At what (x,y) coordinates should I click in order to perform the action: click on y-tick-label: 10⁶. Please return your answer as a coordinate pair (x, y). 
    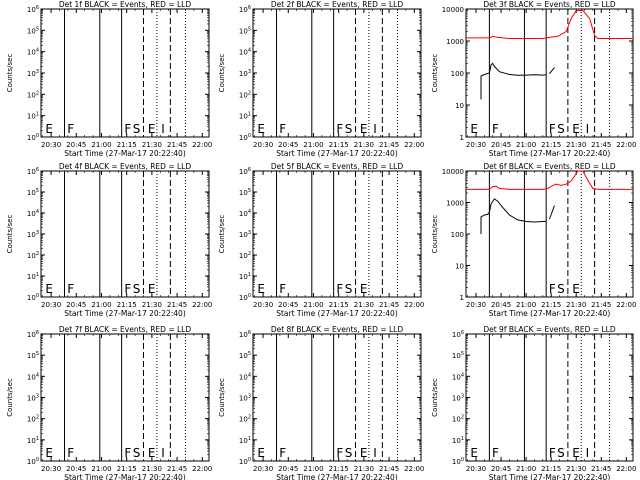
    Looking at the image, I should click on (458, 334).